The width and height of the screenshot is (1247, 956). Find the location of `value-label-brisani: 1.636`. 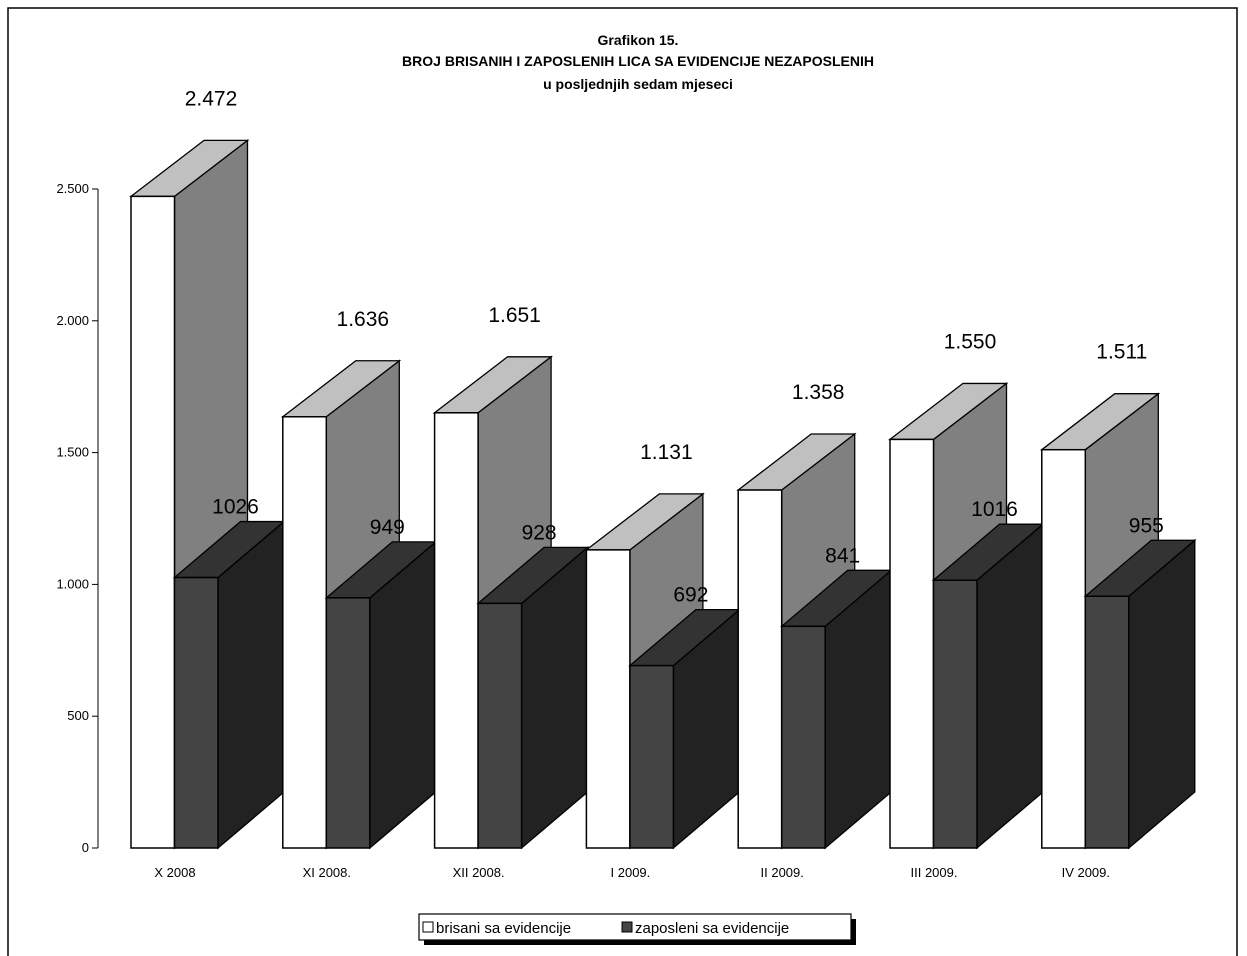

value-label-brisani: 1.636 is located at coordinates (363, 319).